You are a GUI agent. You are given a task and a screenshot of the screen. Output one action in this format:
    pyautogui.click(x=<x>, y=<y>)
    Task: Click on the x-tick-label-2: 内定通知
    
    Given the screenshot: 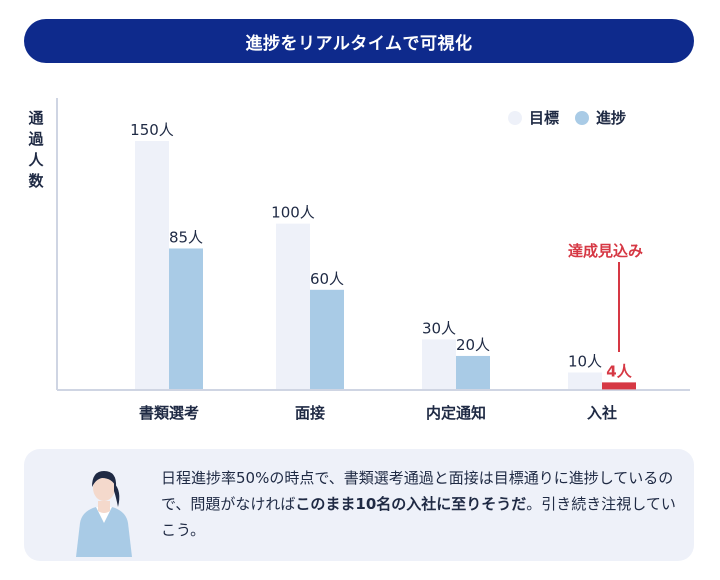 What is the action you would take?
    pyautogui.click(x=456, y=413)
    